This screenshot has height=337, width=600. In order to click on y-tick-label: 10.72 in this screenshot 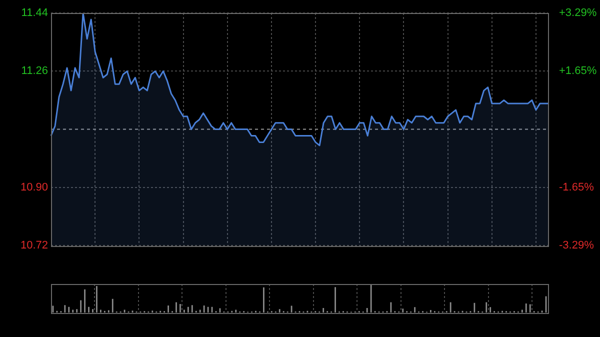, I will do `click(34, 246)`.